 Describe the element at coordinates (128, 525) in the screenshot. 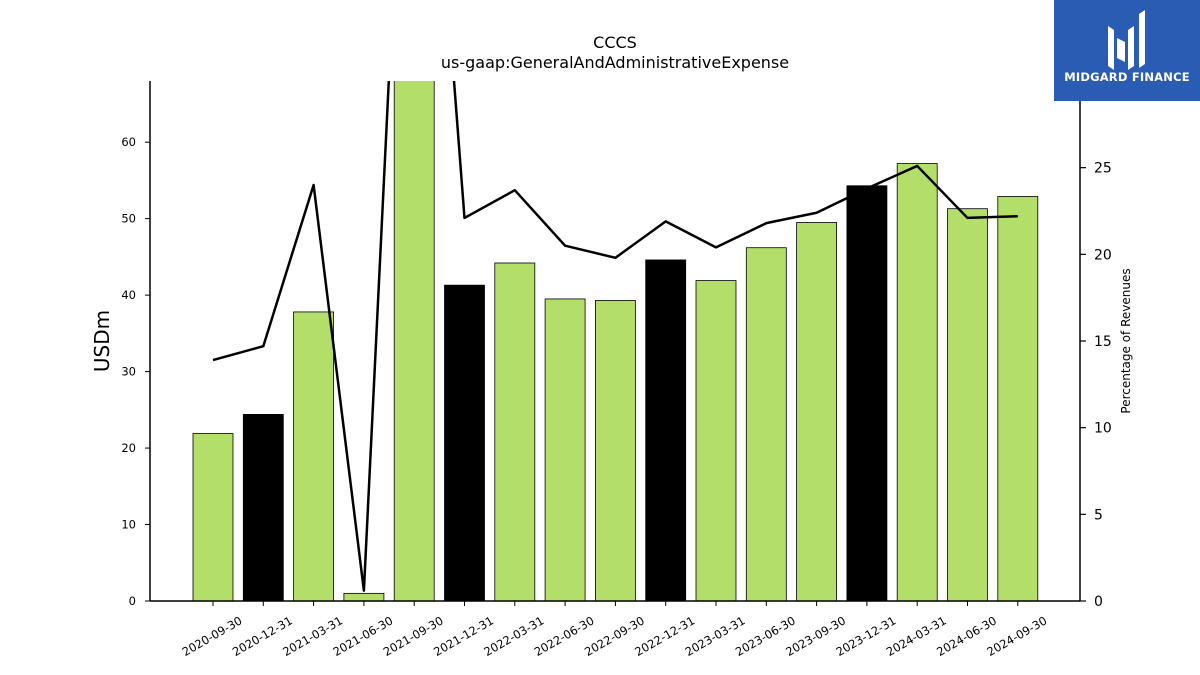

I see `y-tick-label: 10` at that location.